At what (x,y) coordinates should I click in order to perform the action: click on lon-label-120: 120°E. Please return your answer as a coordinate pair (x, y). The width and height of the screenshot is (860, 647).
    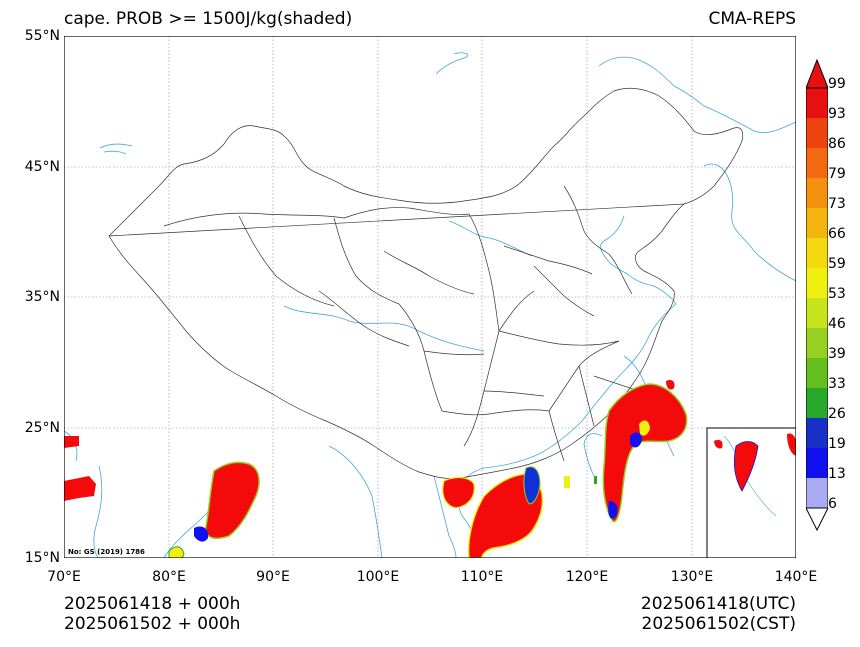
    Looking at the image, I should click on (587, 577).